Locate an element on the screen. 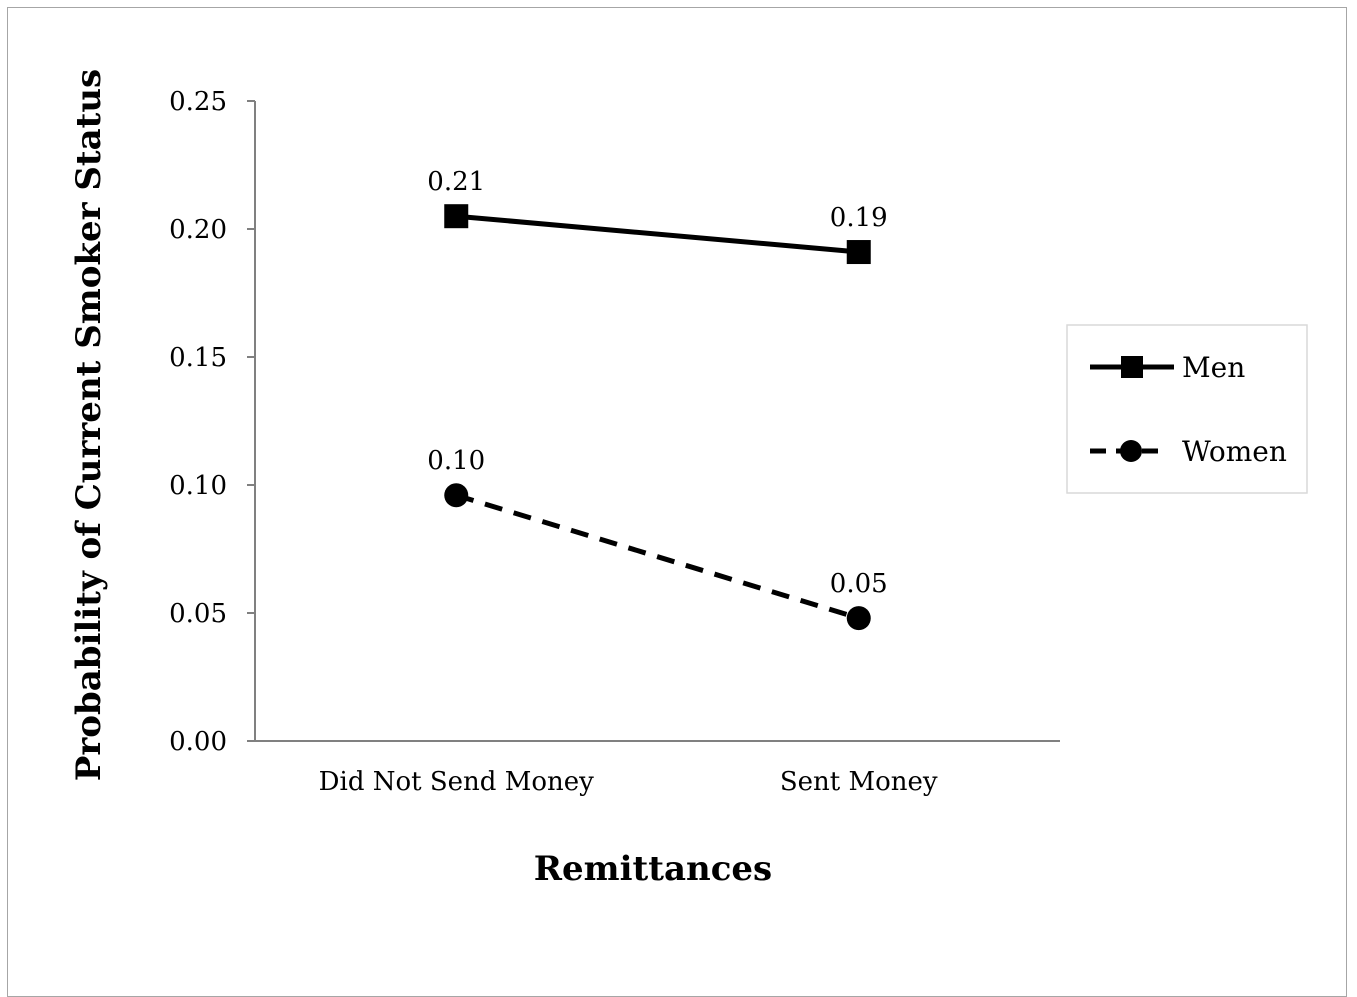 Image resolution: width=1357 pixels, height=997 pixels. series-group is located at coordinates (657, 417).